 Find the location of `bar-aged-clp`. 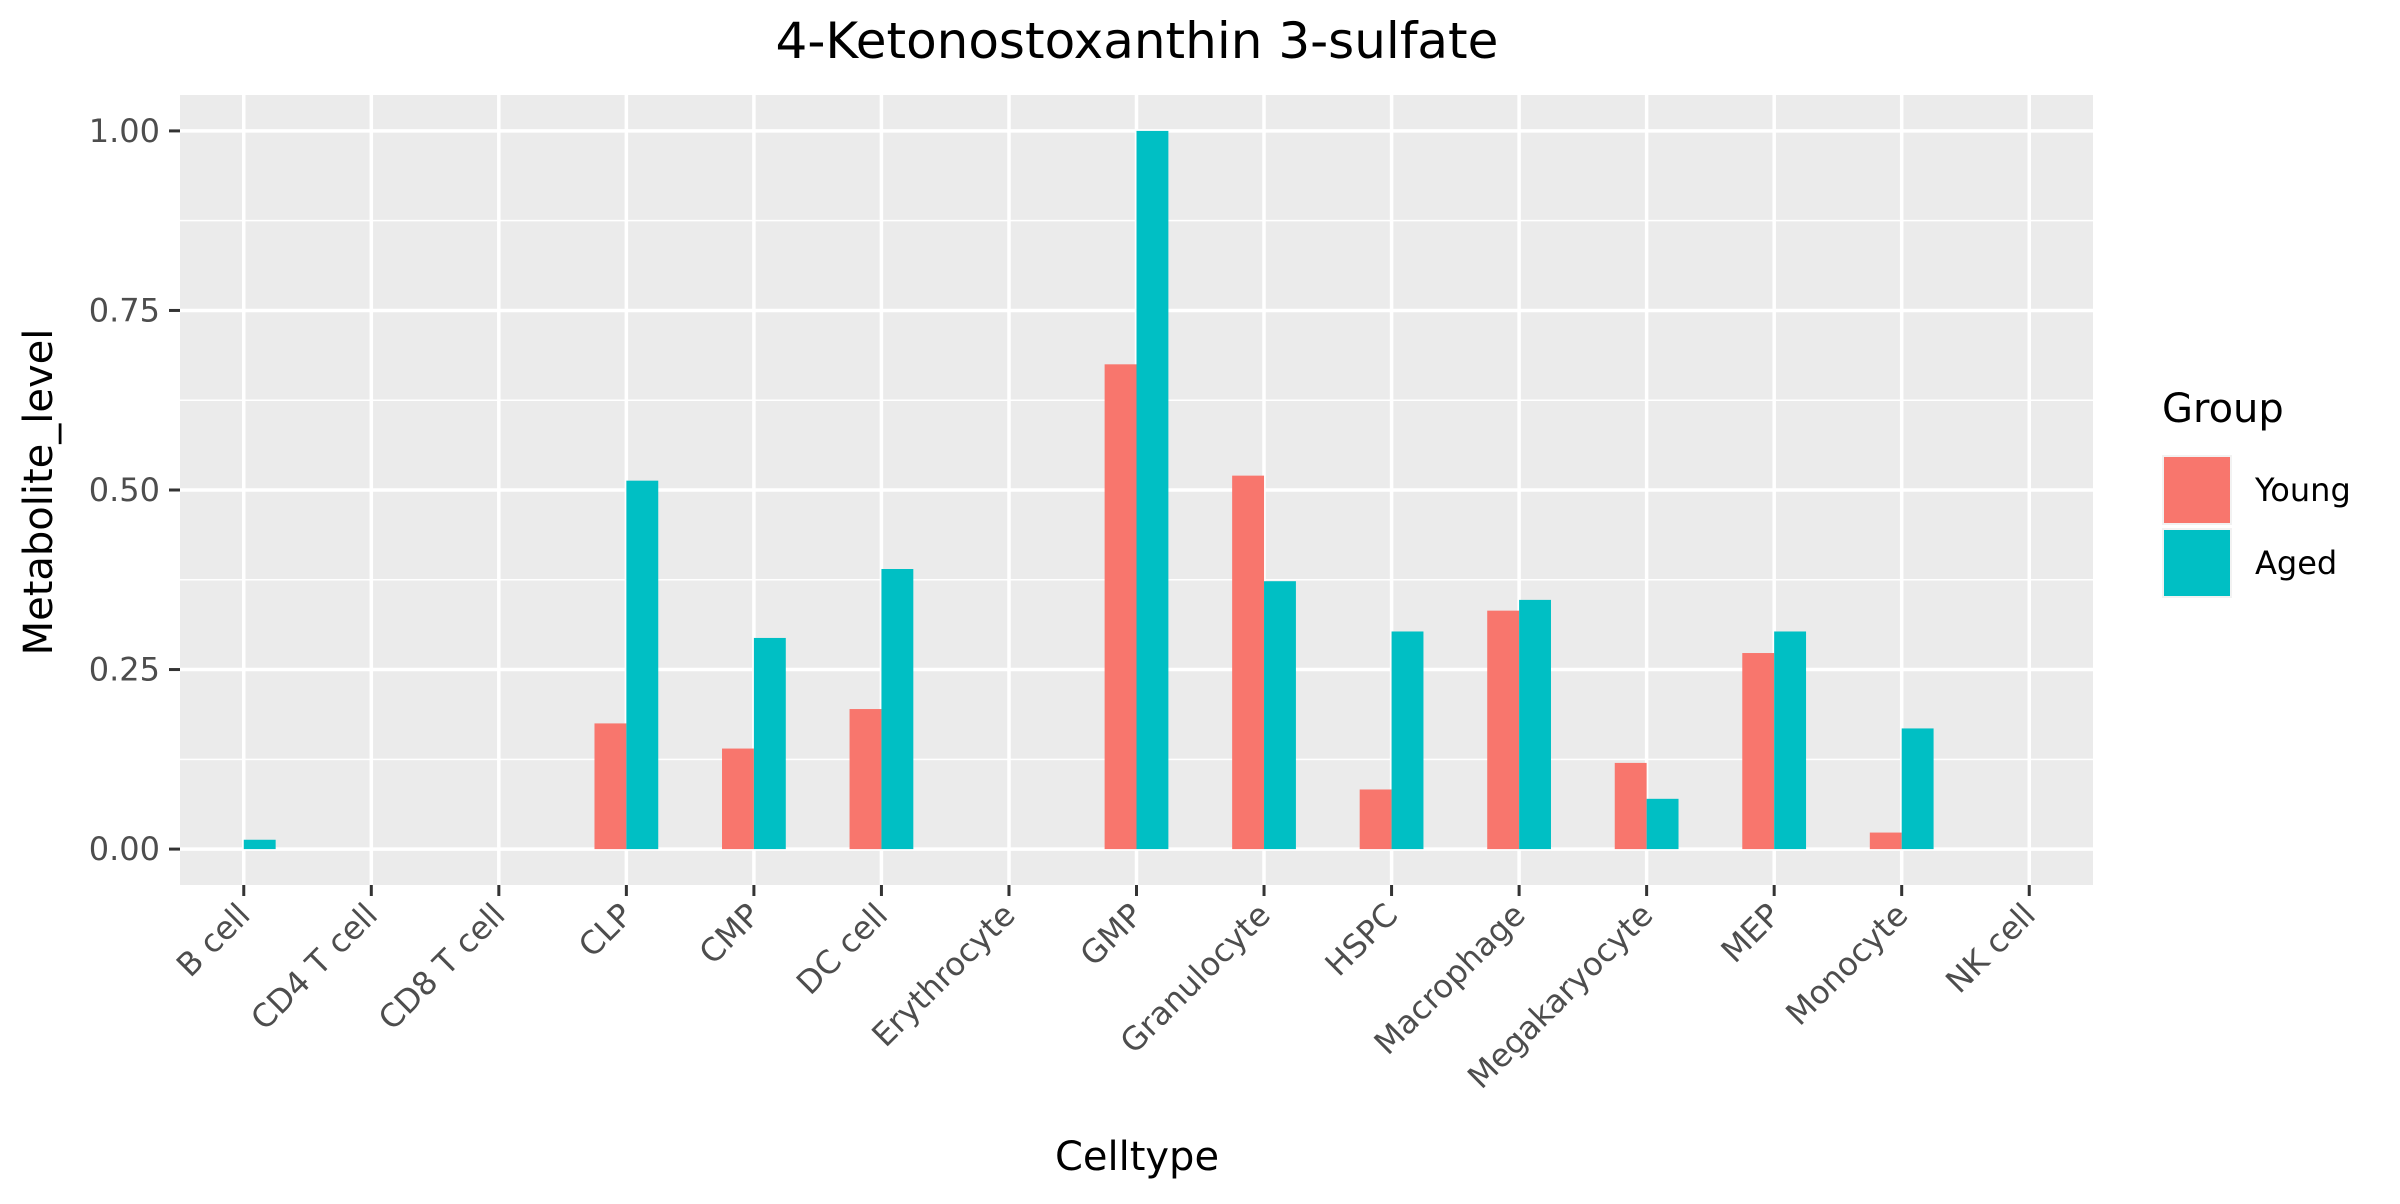

bar-aged-clp is located at coordinates (642, 665).